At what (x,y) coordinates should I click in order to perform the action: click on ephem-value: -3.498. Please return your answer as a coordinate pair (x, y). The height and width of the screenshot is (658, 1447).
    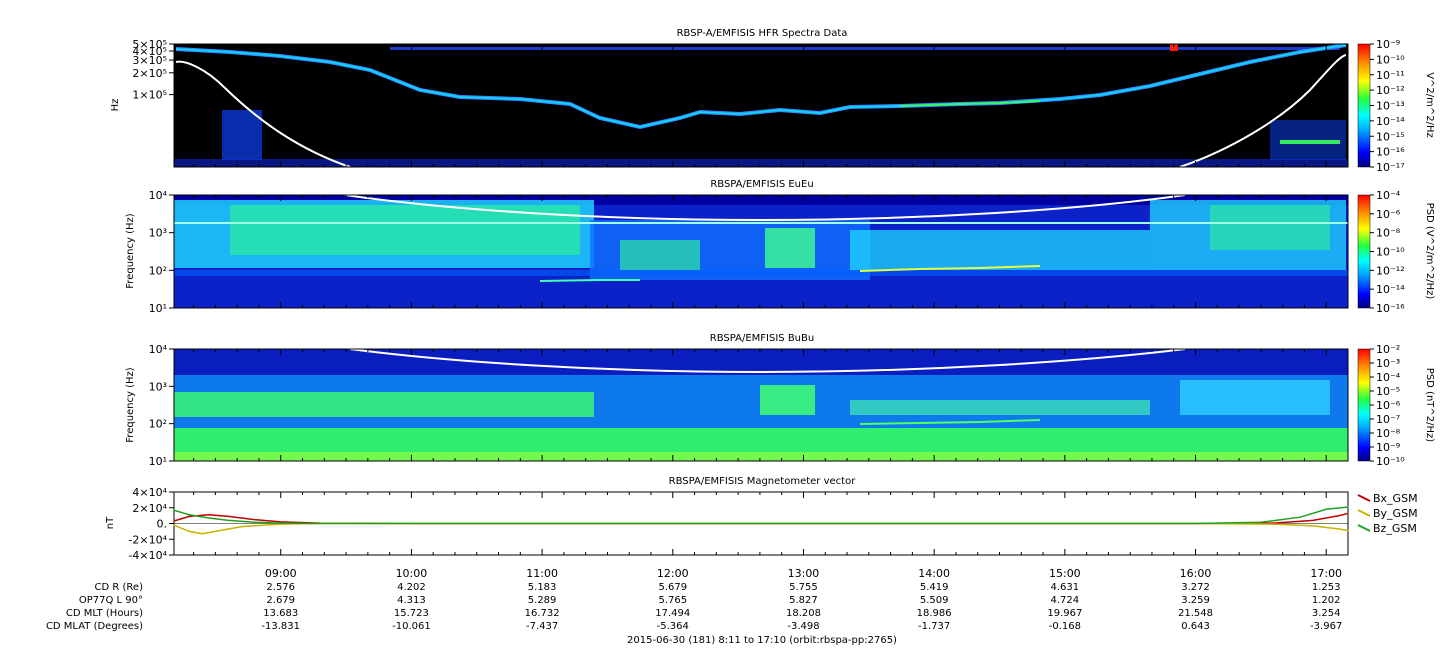
    Looking at the image, I should click on (803, 626).